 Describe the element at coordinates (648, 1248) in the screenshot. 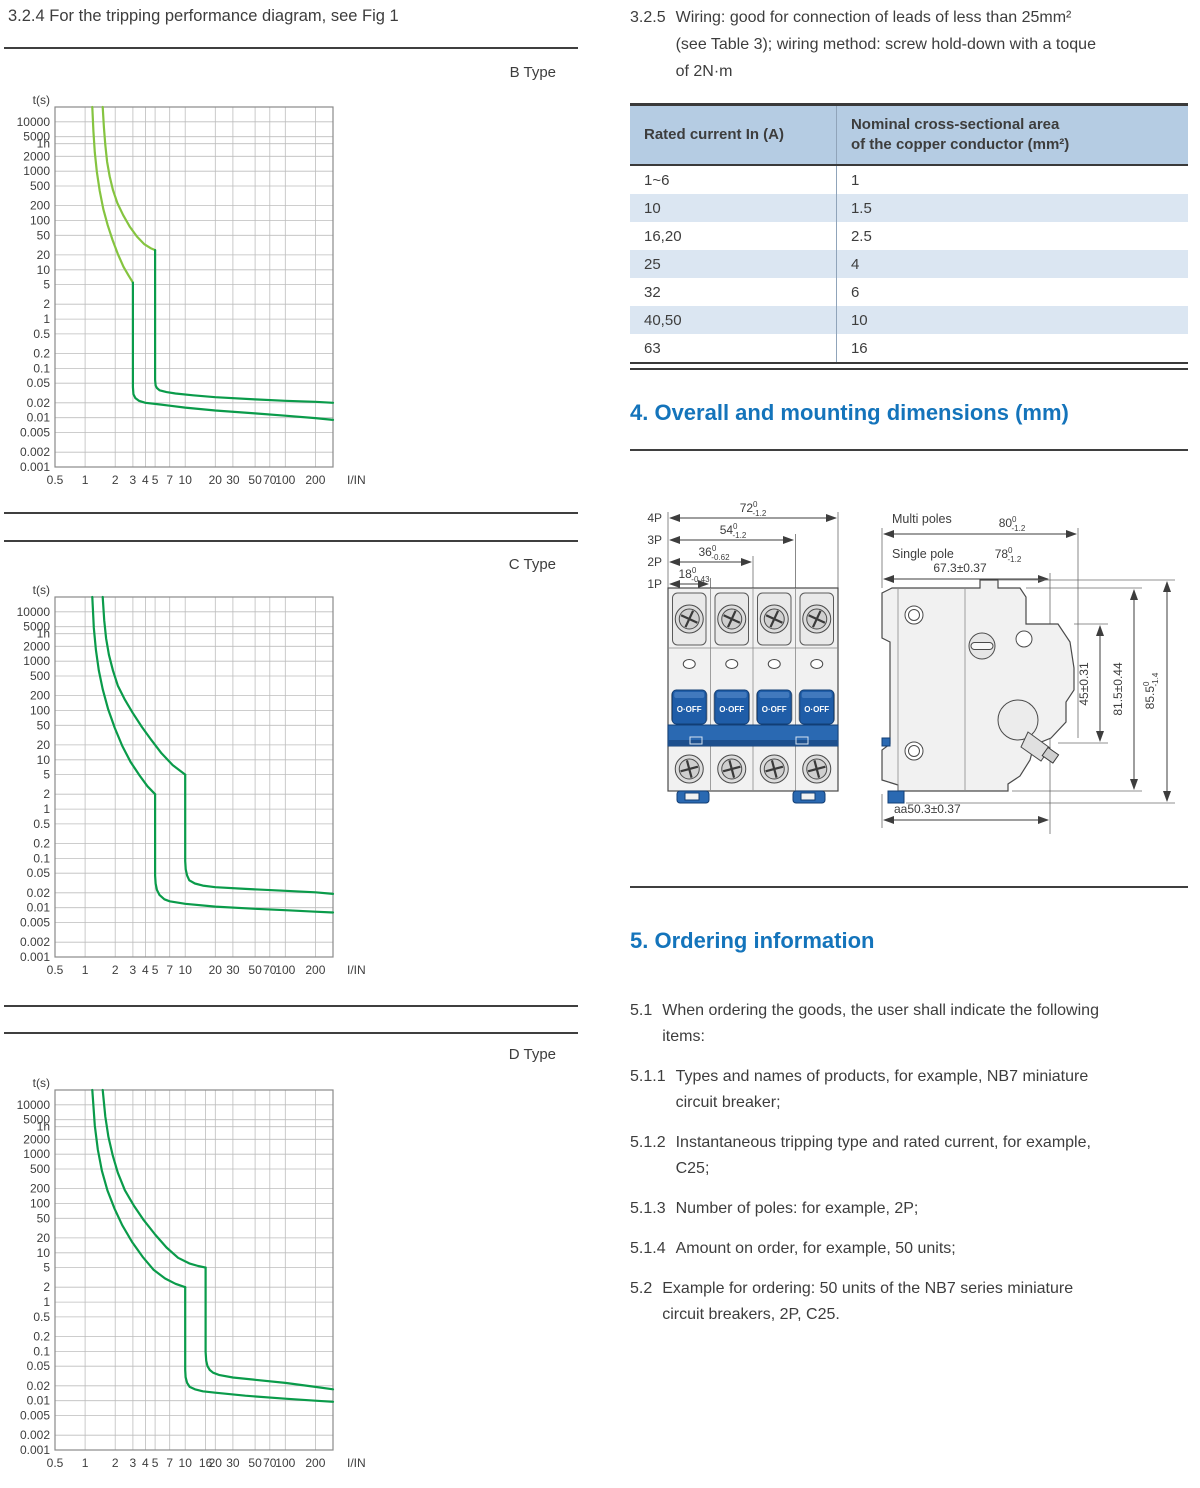

I see `ordering-item-number: 5.1.4` at that location.